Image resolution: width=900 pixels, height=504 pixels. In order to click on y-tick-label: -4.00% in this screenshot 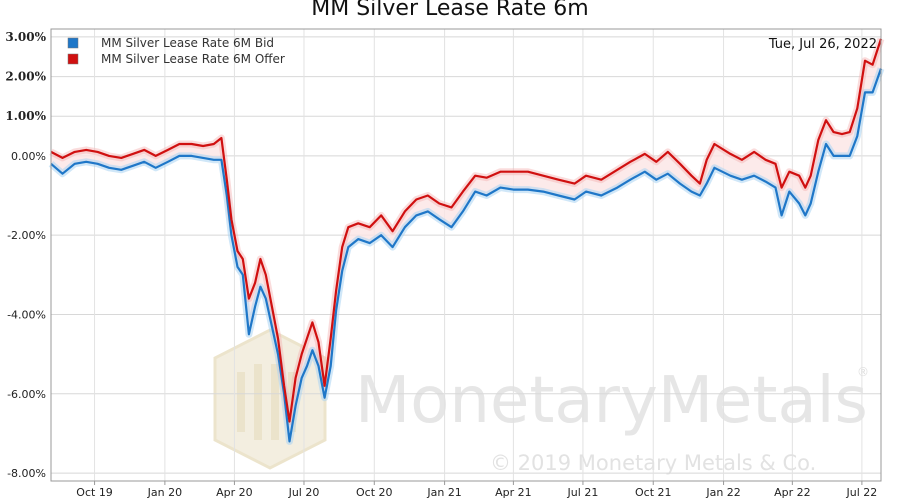, I will do `click(26, 314)`.